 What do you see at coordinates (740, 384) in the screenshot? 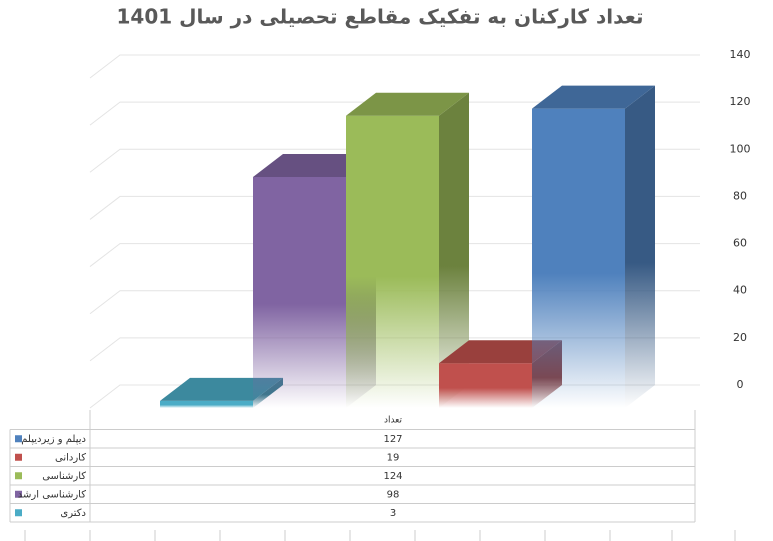
I see `y-tick-label: 0` at bounding box center [740, 384].